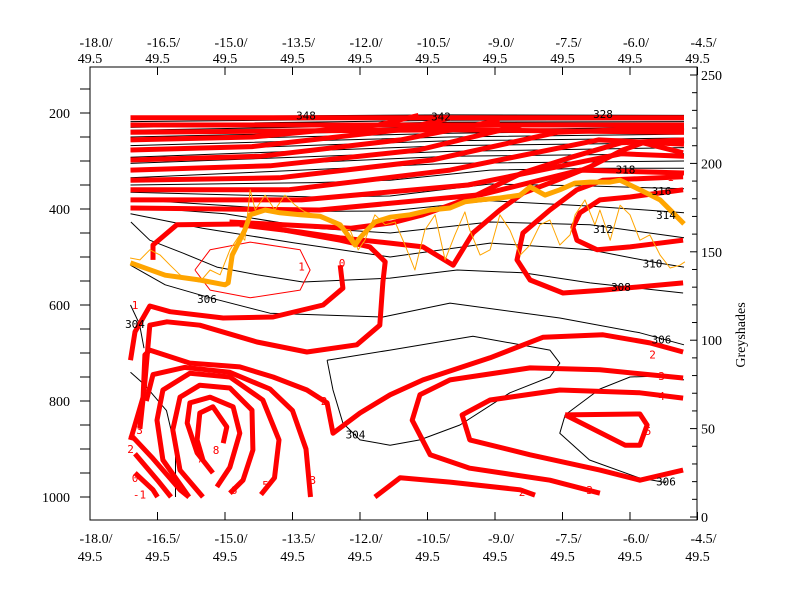 Image resolution: width=800 pixels, height=600 pixels. What do you see at coordinates (626, 170) in the screenshot?
I see `contour-label: 318` at bounding box center [626, 170].